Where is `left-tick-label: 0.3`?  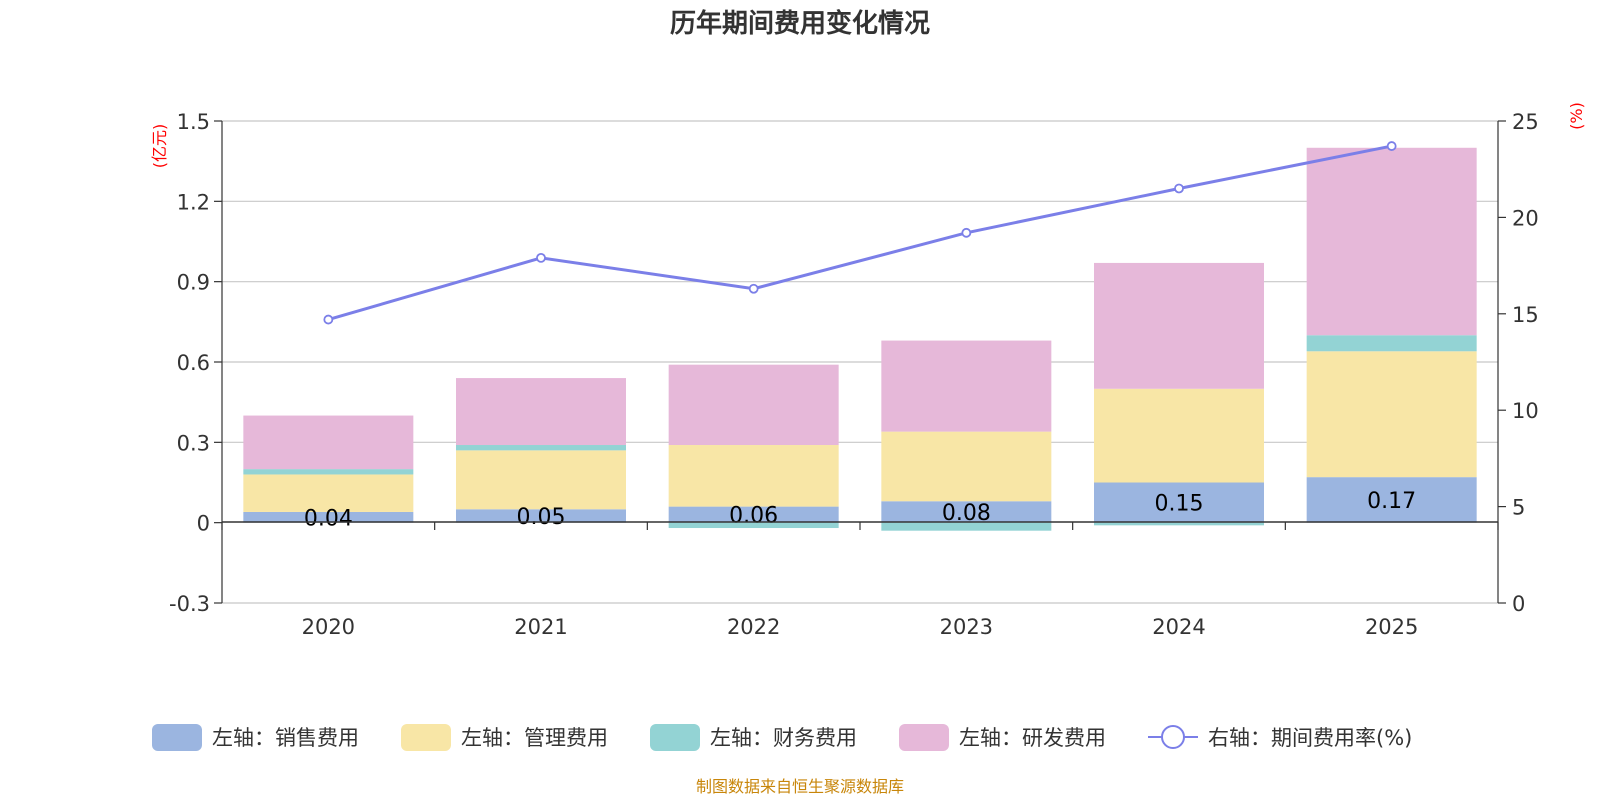 left-tick-label: 0.3 is located at coordinates (193, 443).